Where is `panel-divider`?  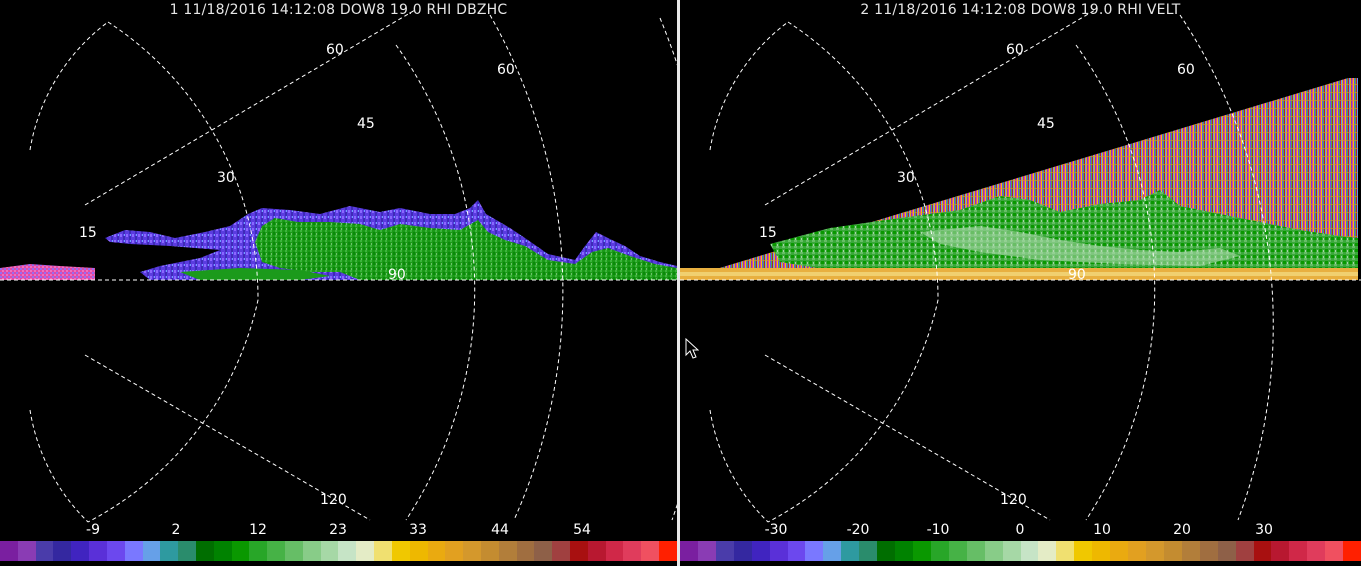 panel-divider is located at coordinates (678, 283).